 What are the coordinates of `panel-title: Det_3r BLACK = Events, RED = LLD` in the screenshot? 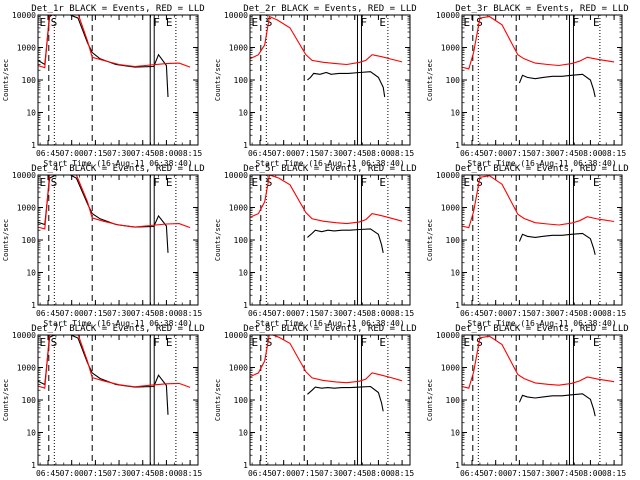 It's located at (541, 9).